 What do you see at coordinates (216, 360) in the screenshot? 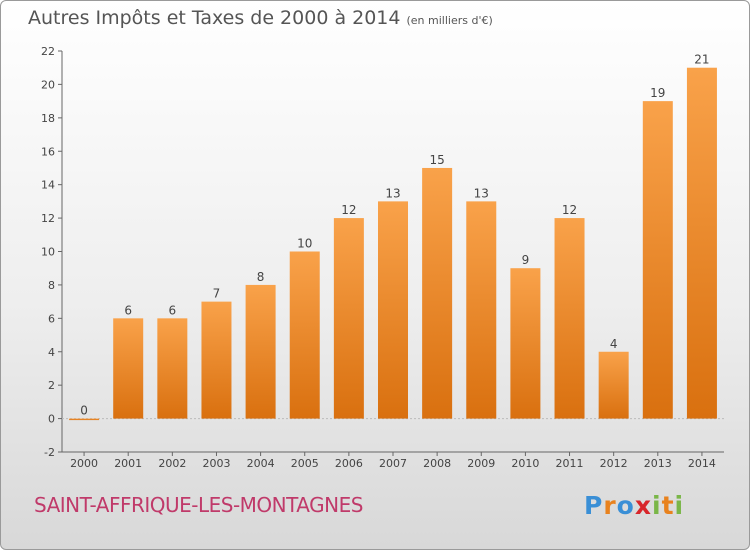
I see `bar-2003` at bounding box center [216, 360].